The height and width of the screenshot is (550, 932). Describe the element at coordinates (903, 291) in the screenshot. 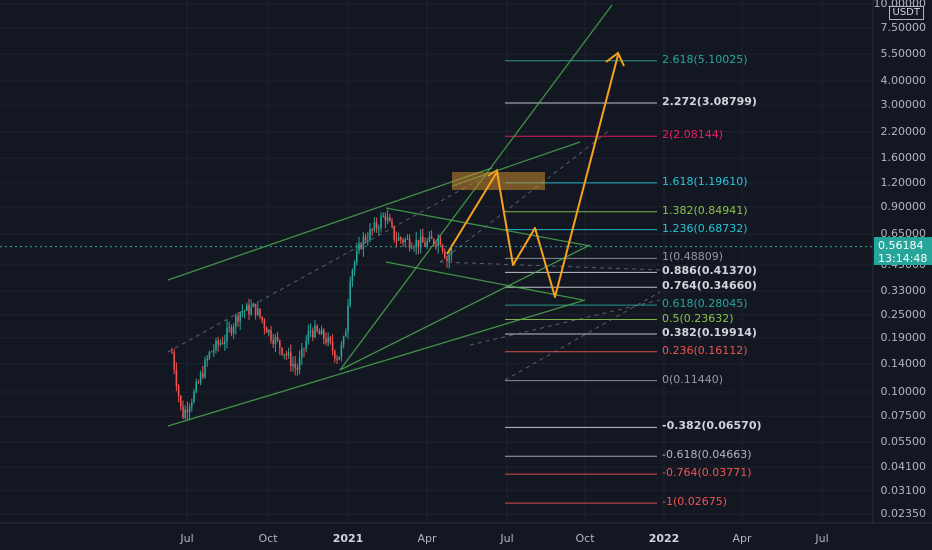

I see `price-tick-label: 0.33000` at that location.